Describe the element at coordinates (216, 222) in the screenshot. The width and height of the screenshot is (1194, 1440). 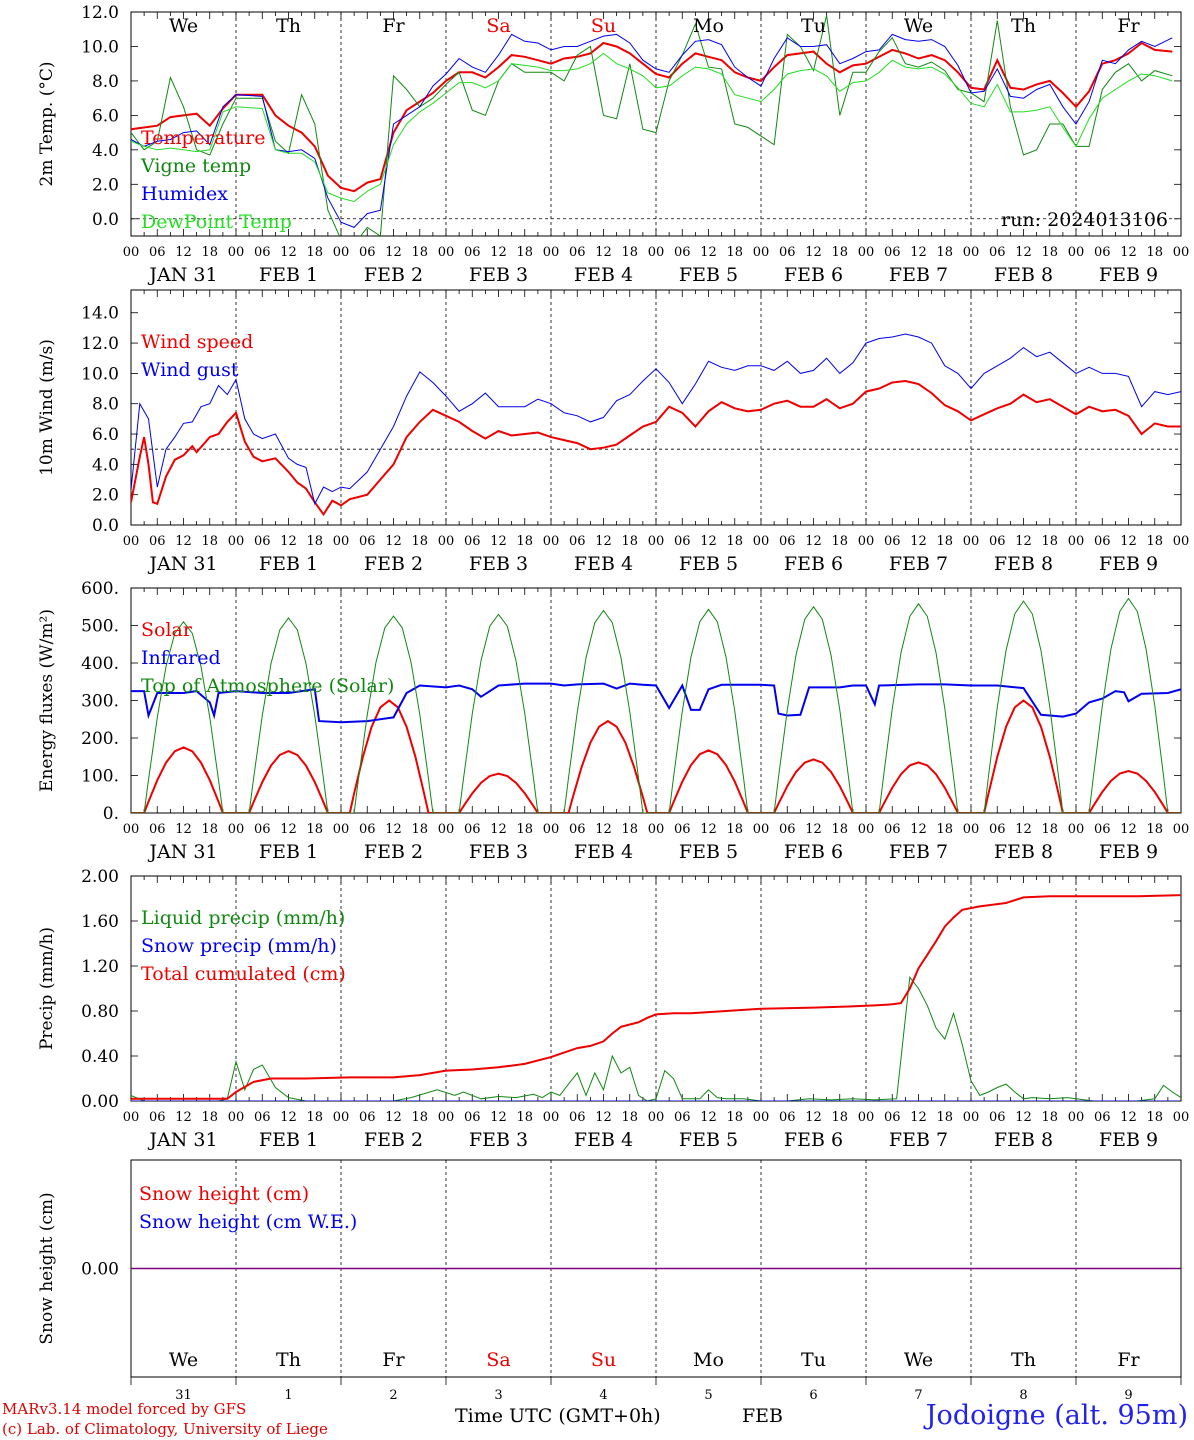
I see `legend-entry: DewPoint Temp` at that location.